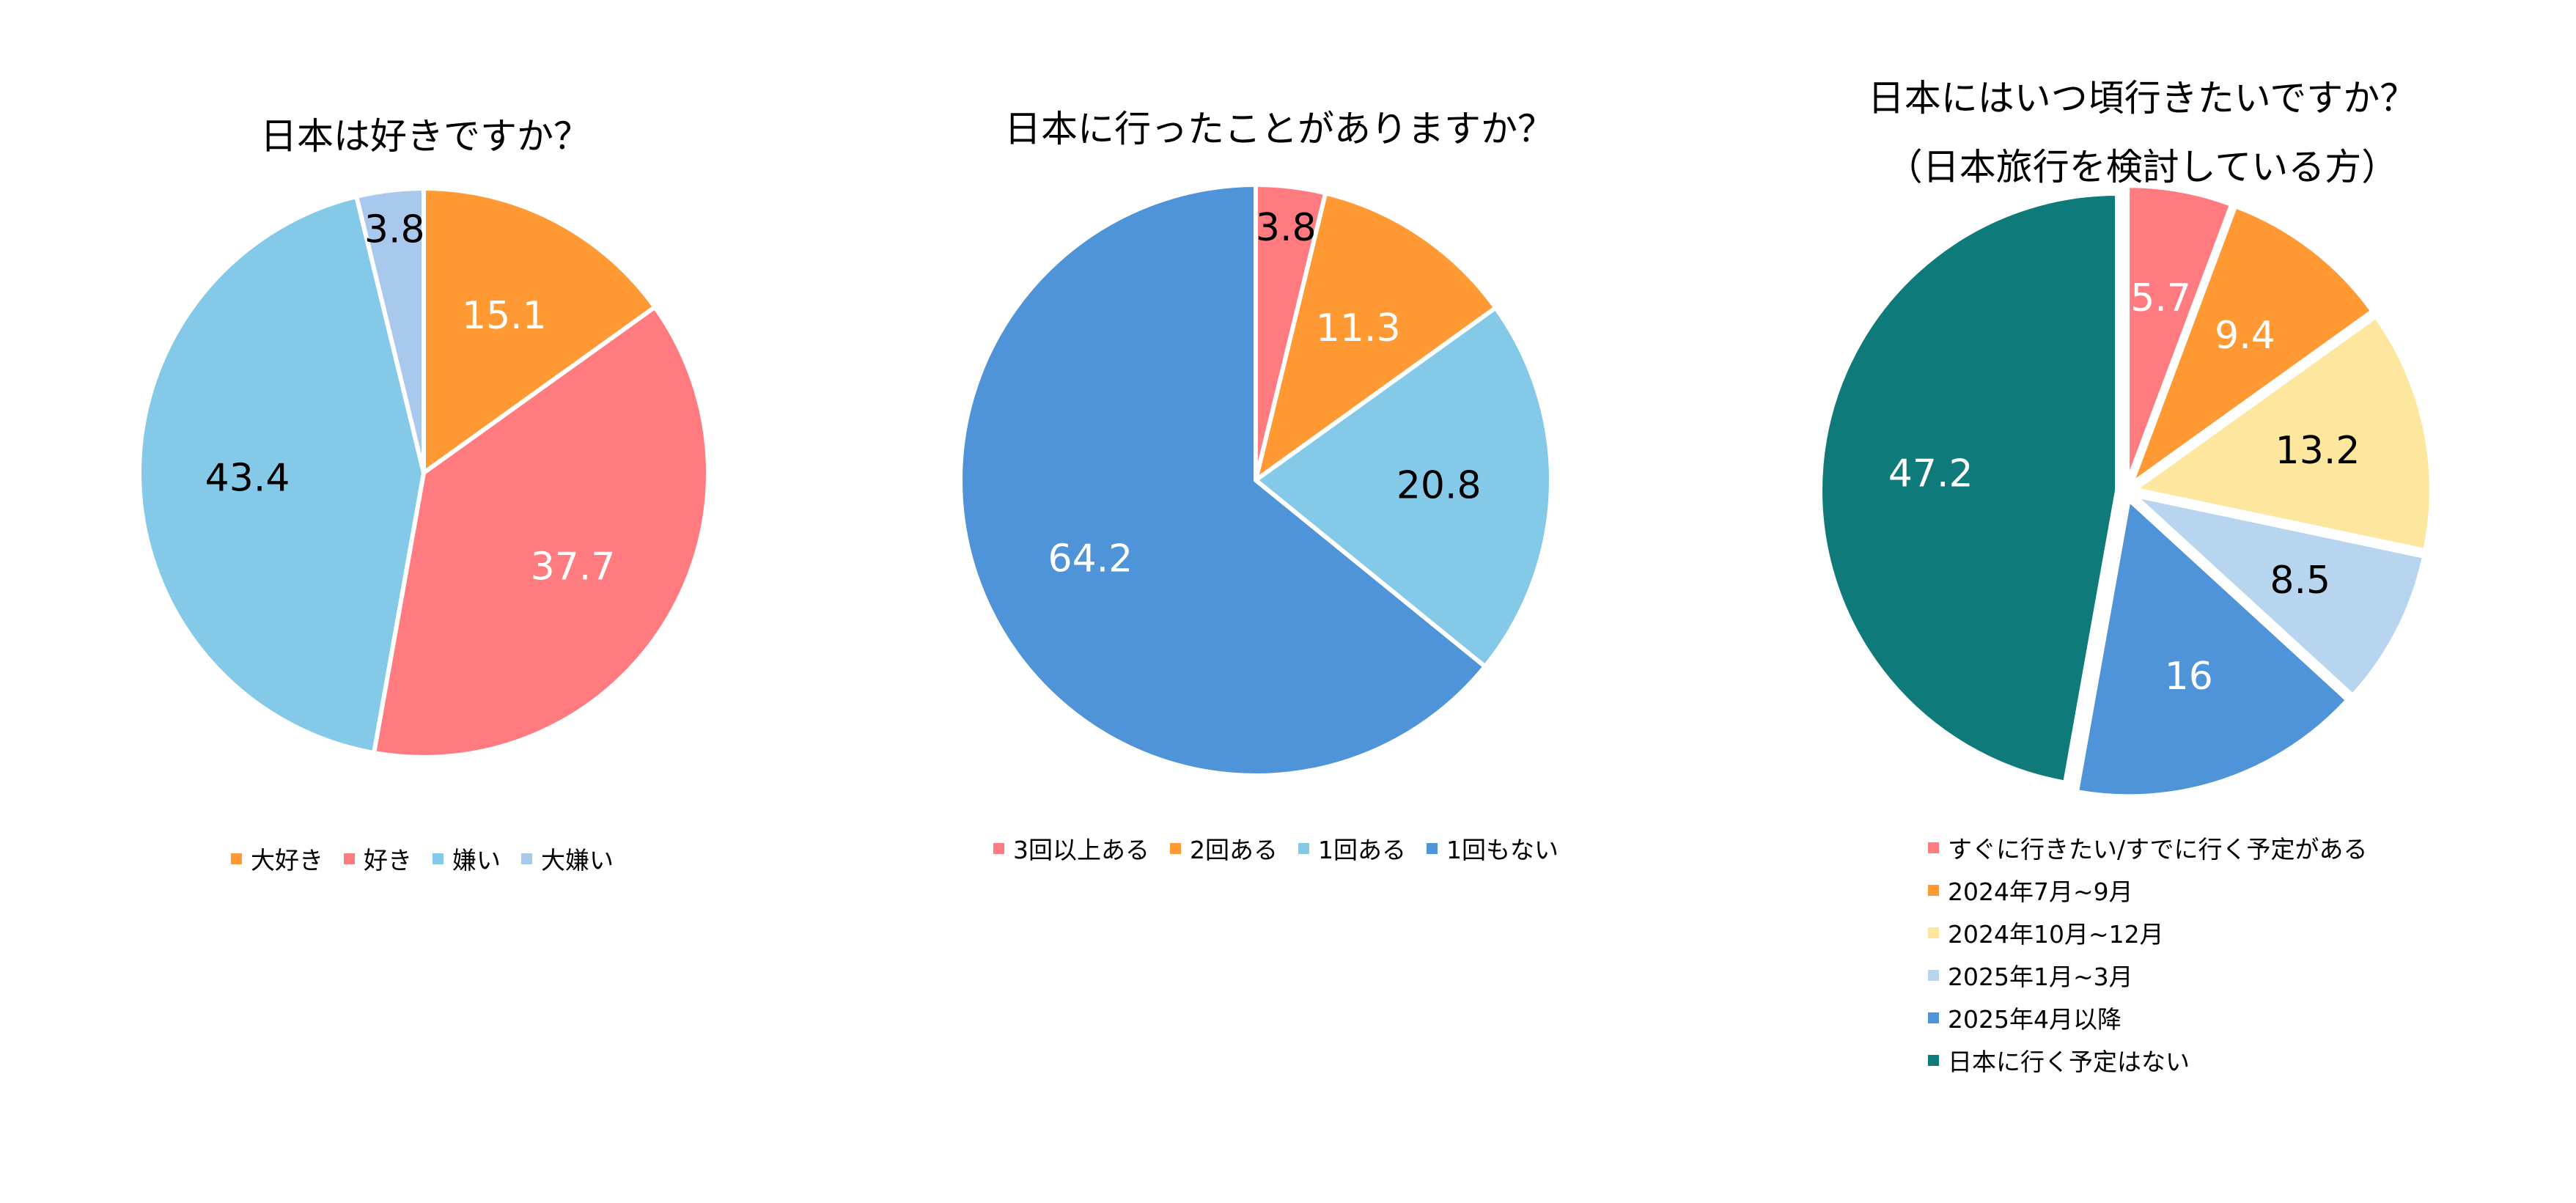 The width and height of the screenshot is (2576, 1203). I want to click on legend-item: 1回ある, so click(1352, 848).